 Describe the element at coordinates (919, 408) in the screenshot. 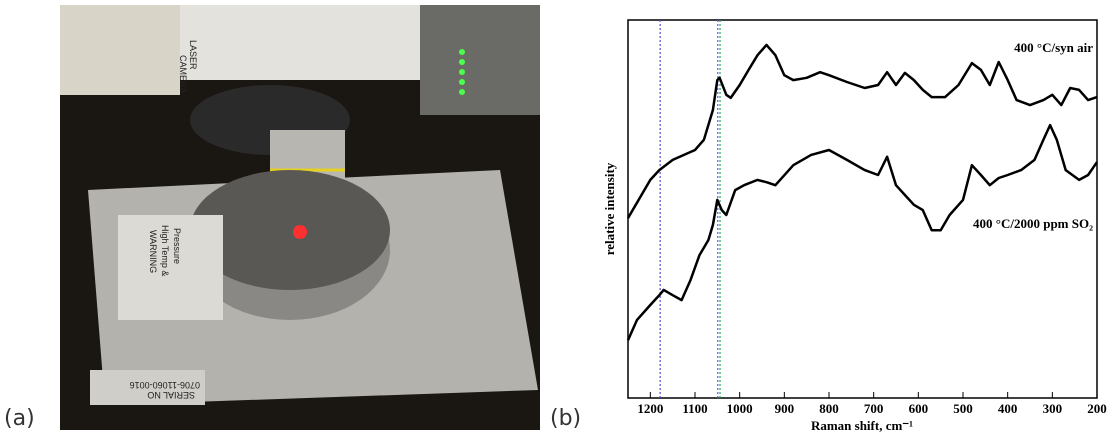

I see `x-tick-label: 600` at that location.